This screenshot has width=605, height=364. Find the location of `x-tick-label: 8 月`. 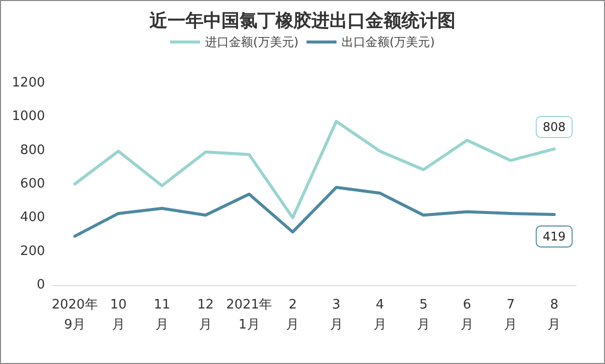

x-tick-label: 8 月 is located at coordinates (554, 315).